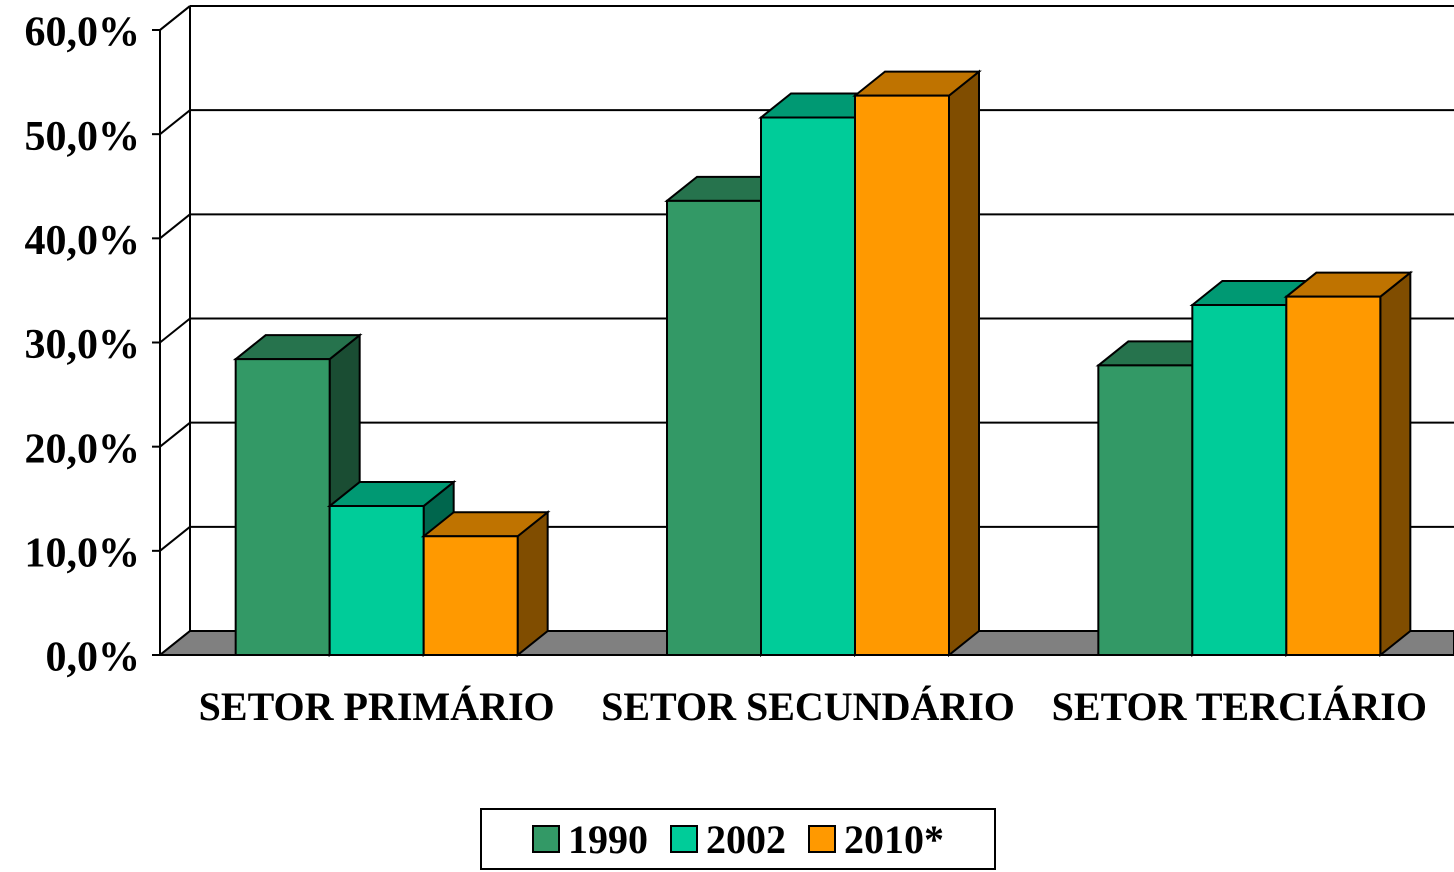 This screenshot has height=872, width=1454. Describe the element at coordinates (83, 241) in the screenshot. I see `y-tick-label: 40,0%` at that location.